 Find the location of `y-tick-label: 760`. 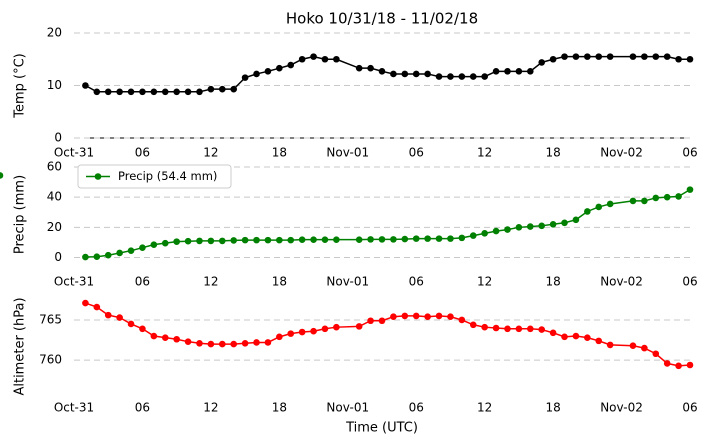

y-tick-label: 760 is located at coordinates (50, 360).